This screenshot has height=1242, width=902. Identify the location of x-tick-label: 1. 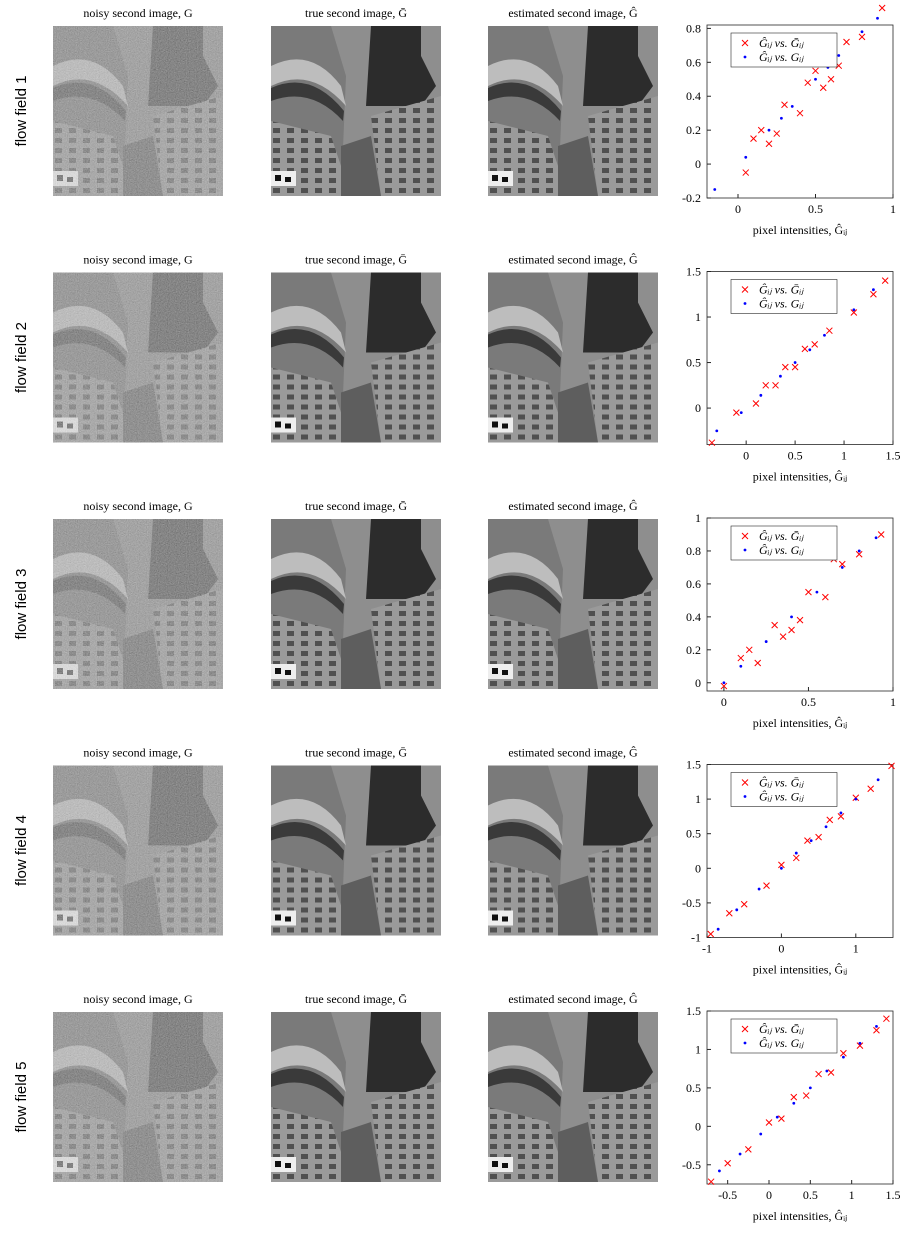
(844, 456).